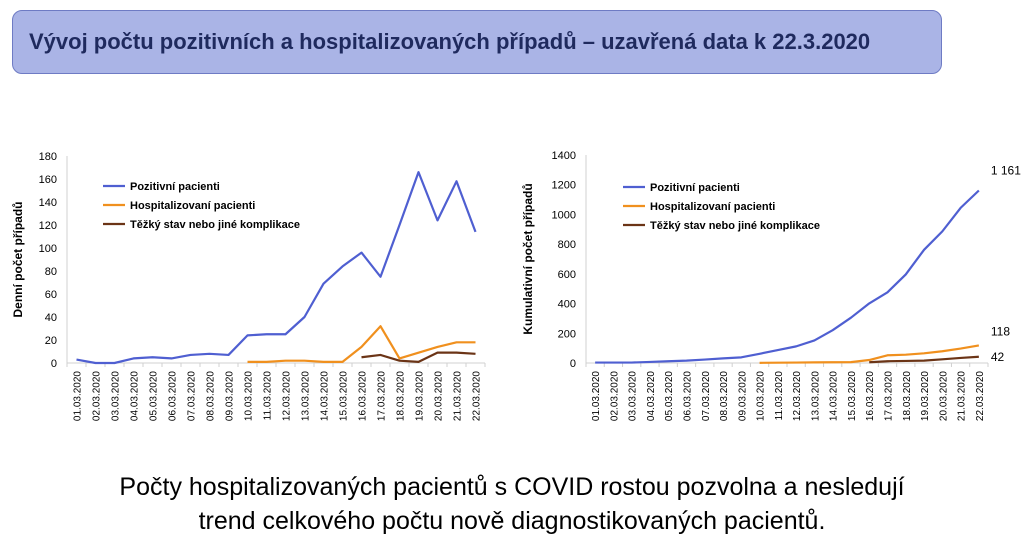  What do you see at coordinates (567, 334) in the screenshot?
I see `y-tick-label: 200` at bounding box center [567, 334].